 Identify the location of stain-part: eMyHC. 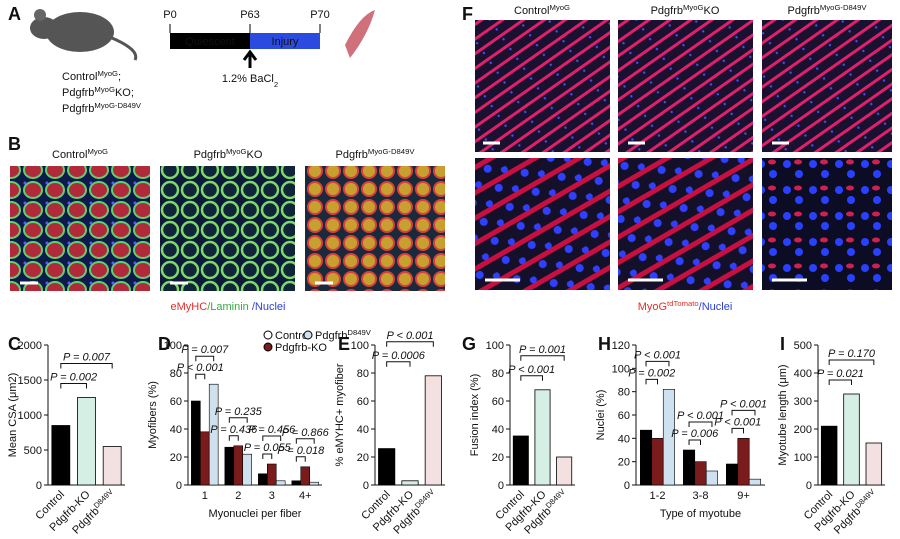
(189, 307).